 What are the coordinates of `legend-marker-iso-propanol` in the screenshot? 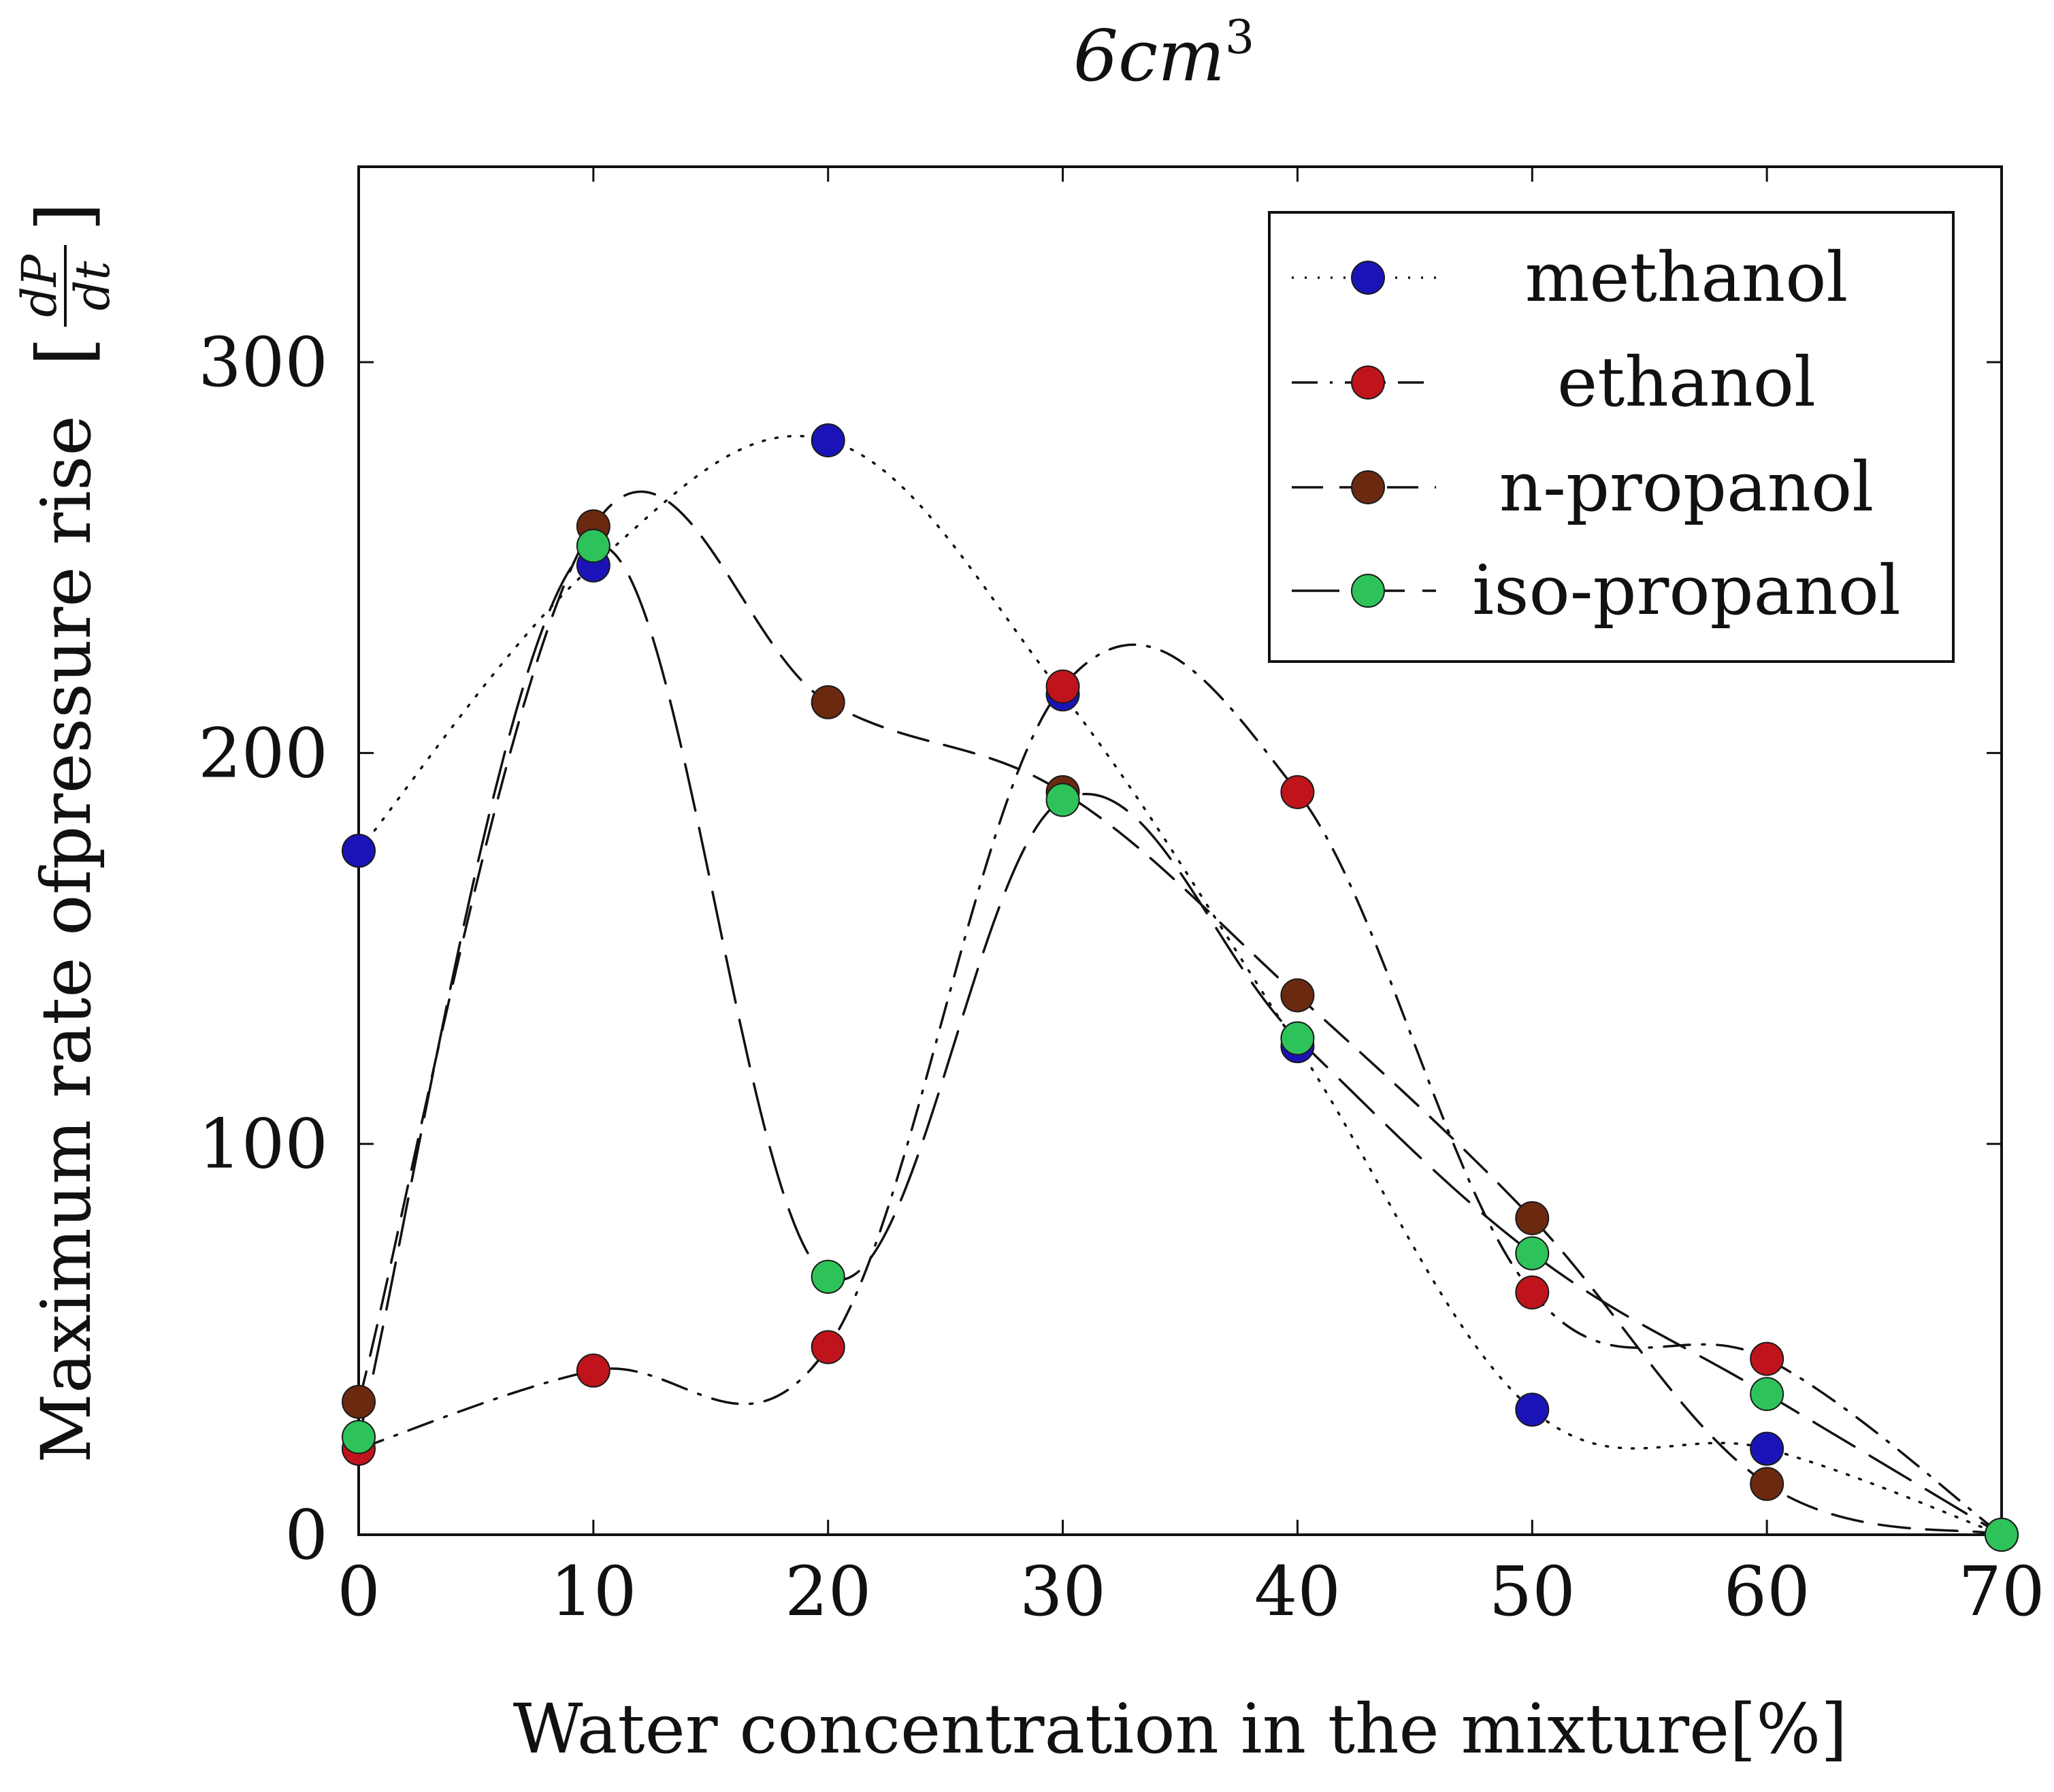 It's located at (1368, 591).